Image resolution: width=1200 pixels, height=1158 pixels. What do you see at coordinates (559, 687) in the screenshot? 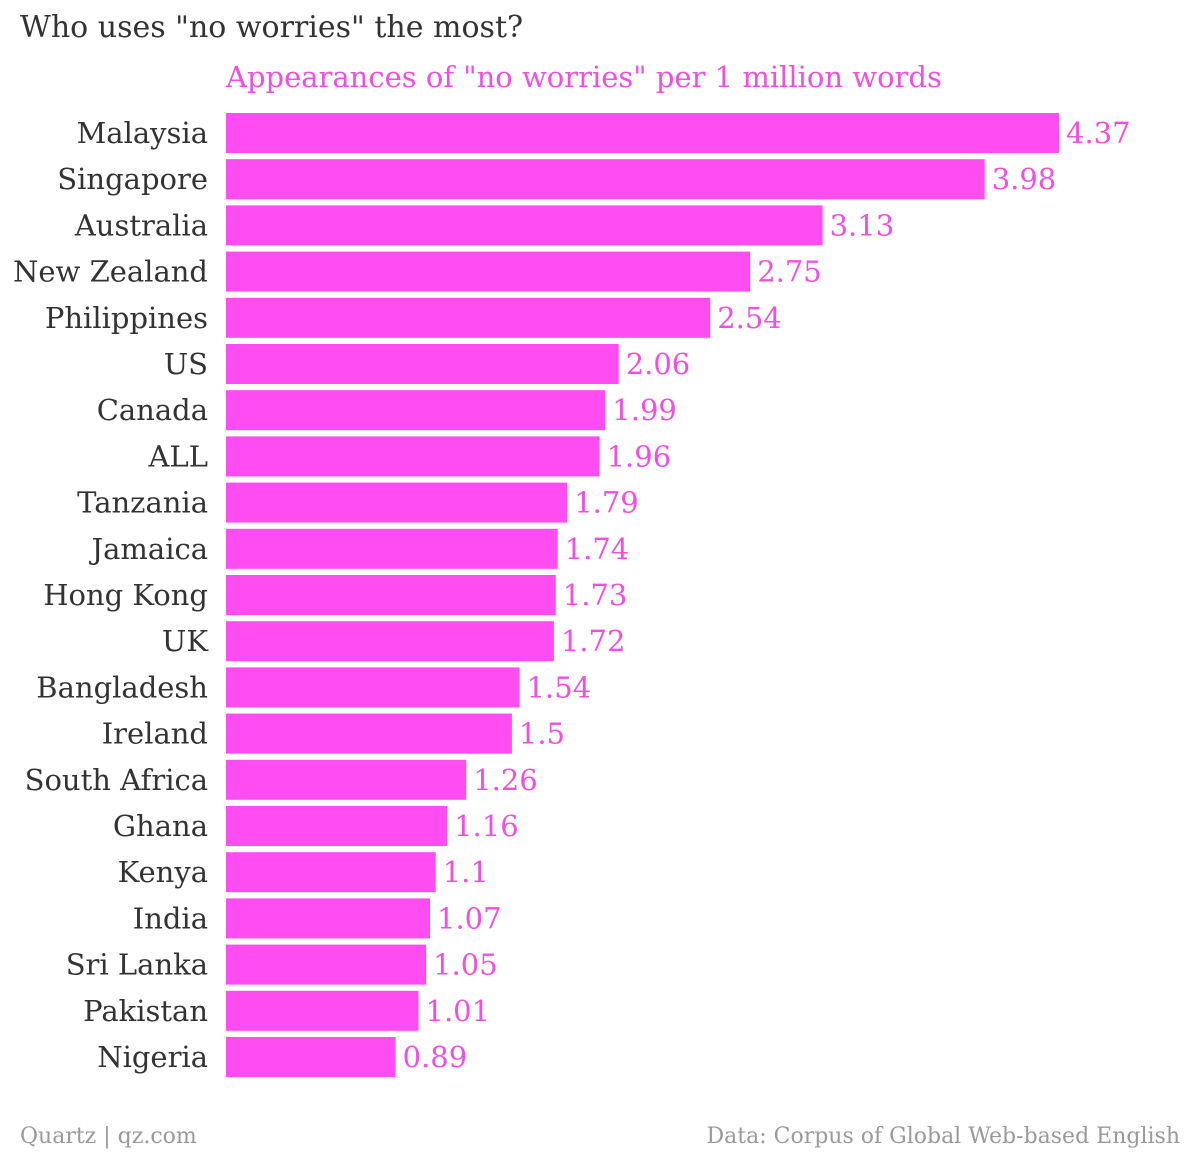
I see `value-label: 1.54` at bounding box center [559, 687].